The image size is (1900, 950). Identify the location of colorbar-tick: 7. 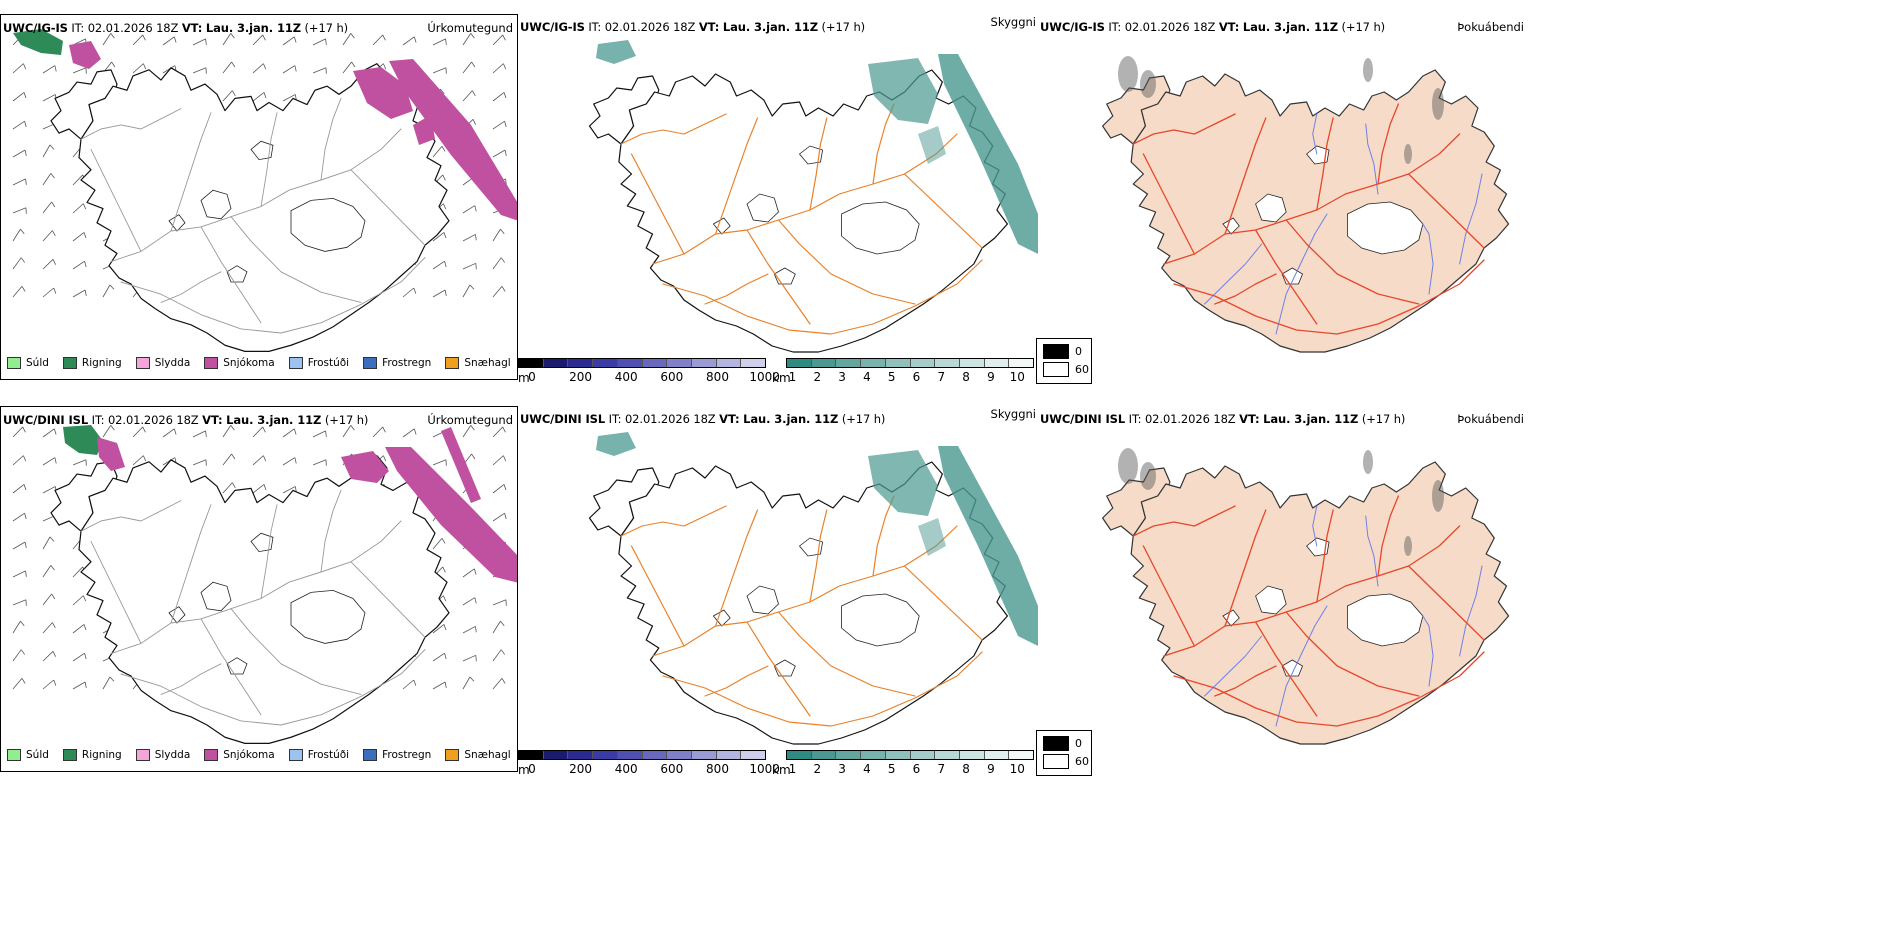
(941, 377).